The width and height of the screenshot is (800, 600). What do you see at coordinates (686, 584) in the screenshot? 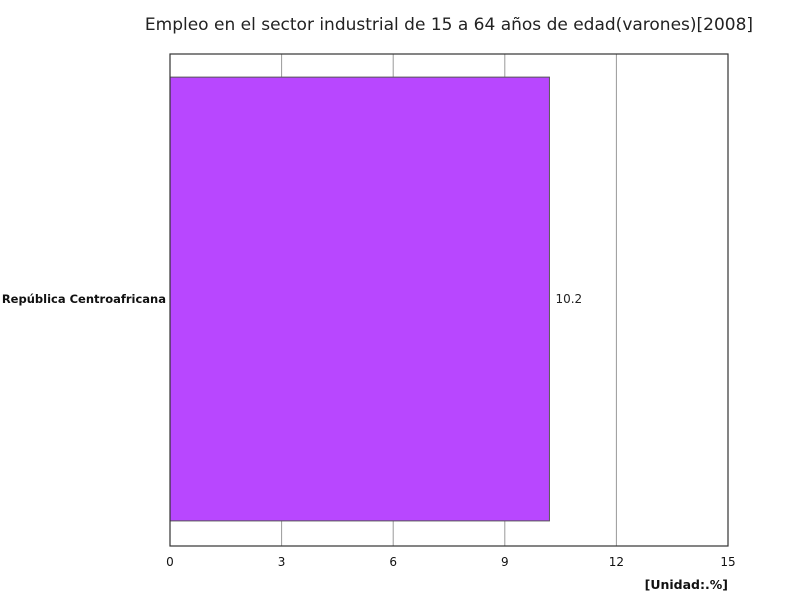
I see `unit-label: [Unidad:.%]` at bounding box center [686, 584].